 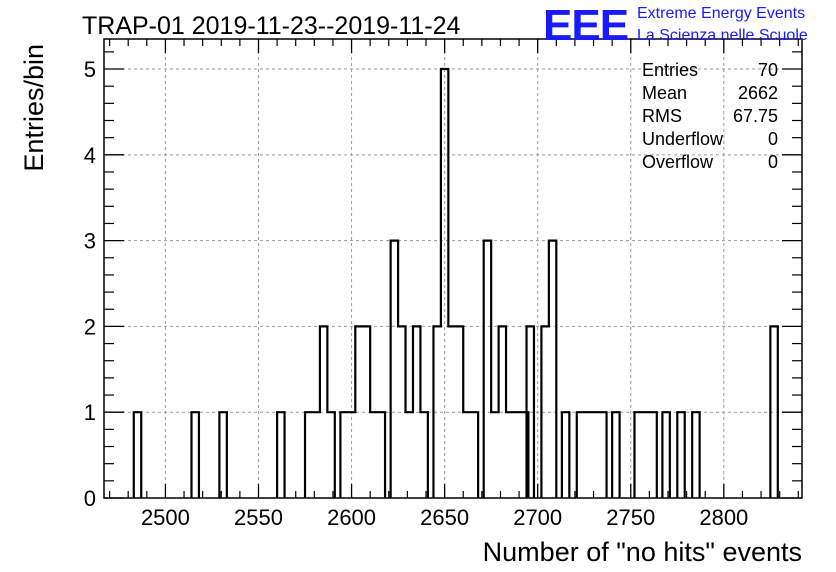 I want to click on y-axis-title: Entries/bin, so click(x=34, y=108).